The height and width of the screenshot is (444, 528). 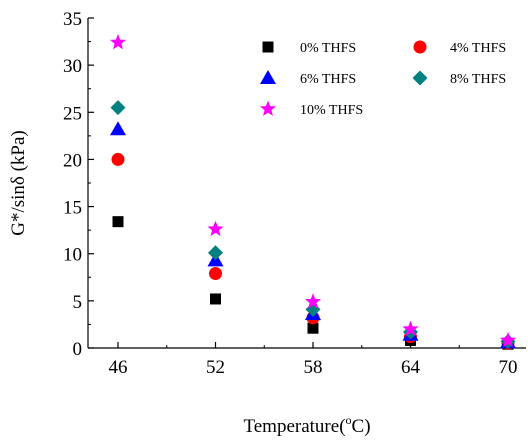 I want to click on x-tick-label: 52, so click(x=215, y=367).